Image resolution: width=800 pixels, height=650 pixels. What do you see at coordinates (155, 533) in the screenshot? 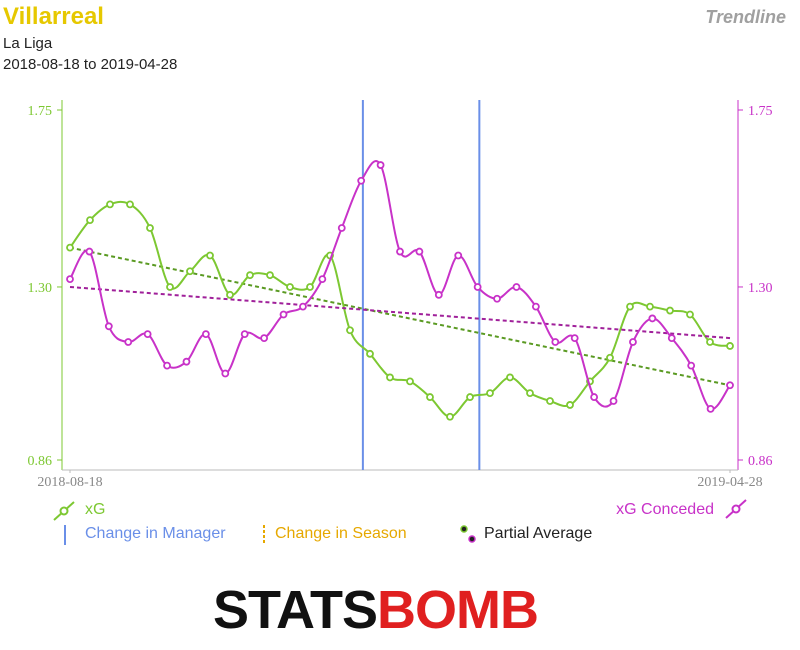
I see `manager-legend-label: Change in Manager` at bounding box center [155, 533].